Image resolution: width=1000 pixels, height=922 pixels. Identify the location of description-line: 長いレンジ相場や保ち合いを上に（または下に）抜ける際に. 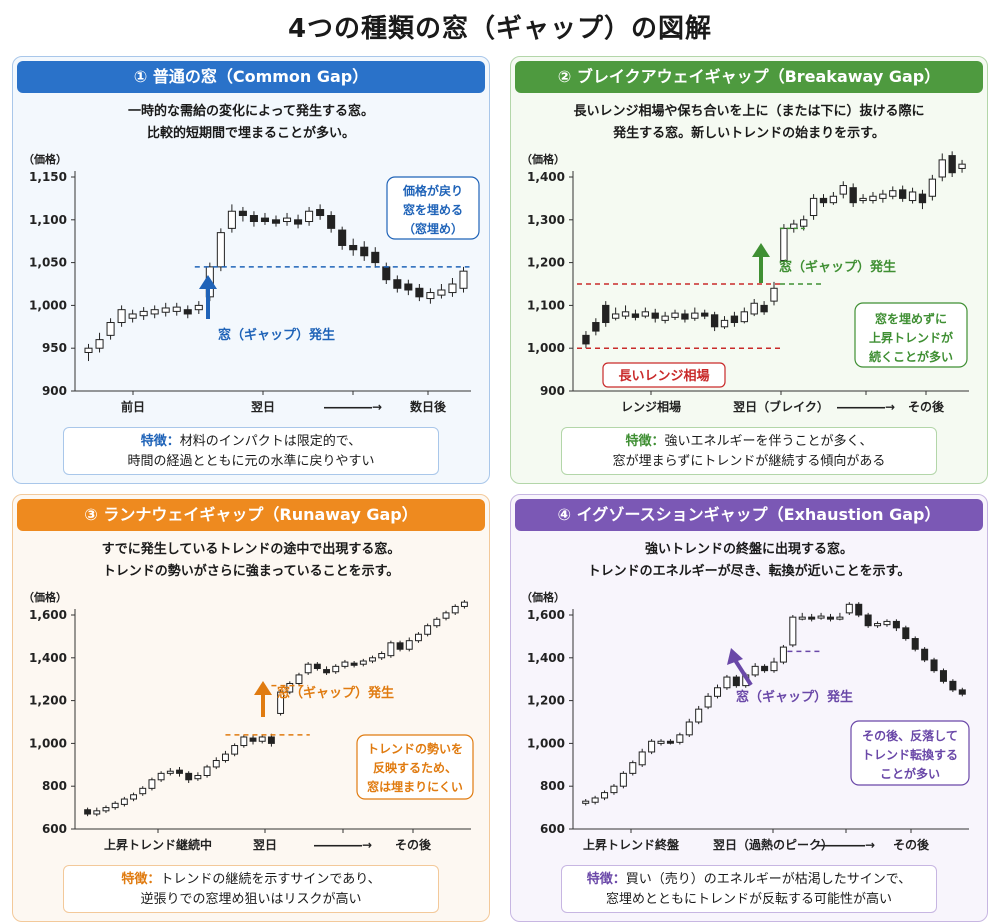
(749, 111).